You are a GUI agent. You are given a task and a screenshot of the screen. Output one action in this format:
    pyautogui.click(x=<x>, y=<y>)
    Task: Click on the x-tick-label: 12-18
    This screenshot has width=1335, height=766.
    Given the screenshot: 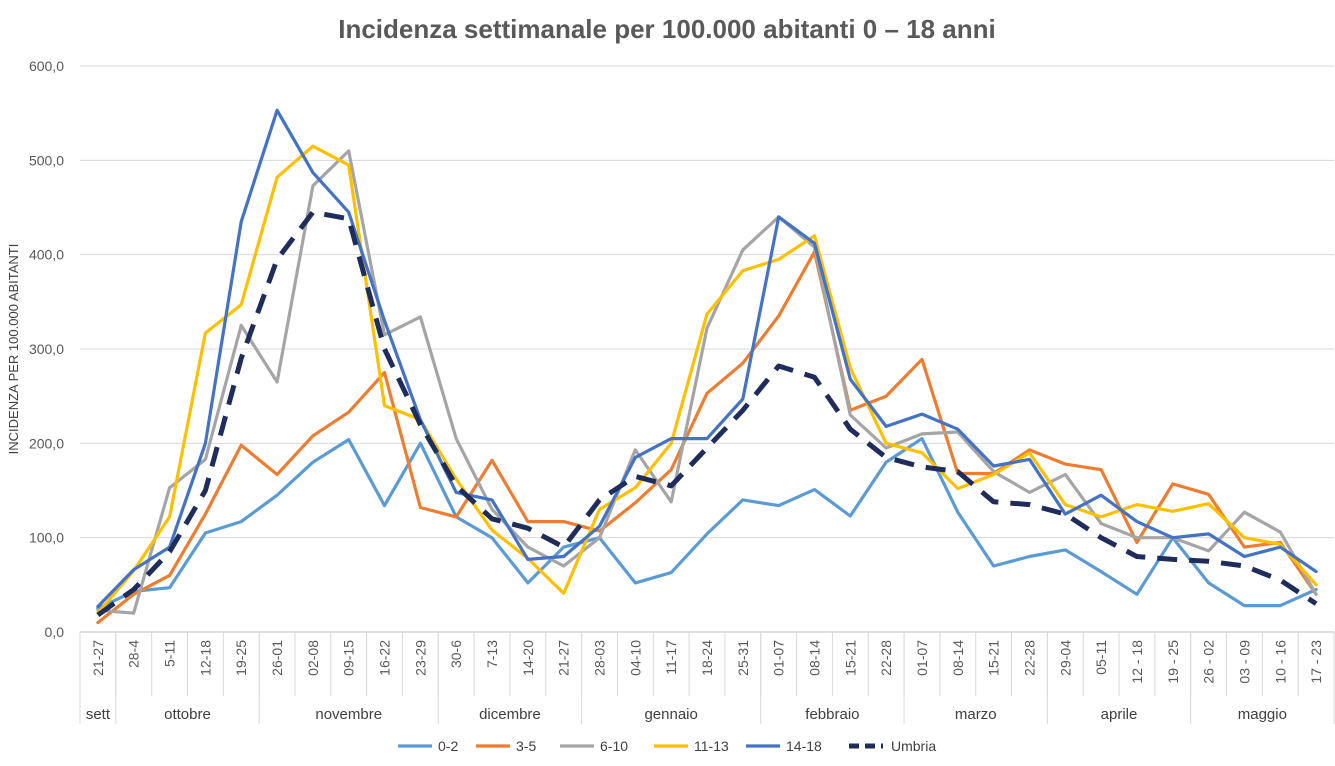 What is the action you would take?
    pyautogui.click(x=205, y=658)
    